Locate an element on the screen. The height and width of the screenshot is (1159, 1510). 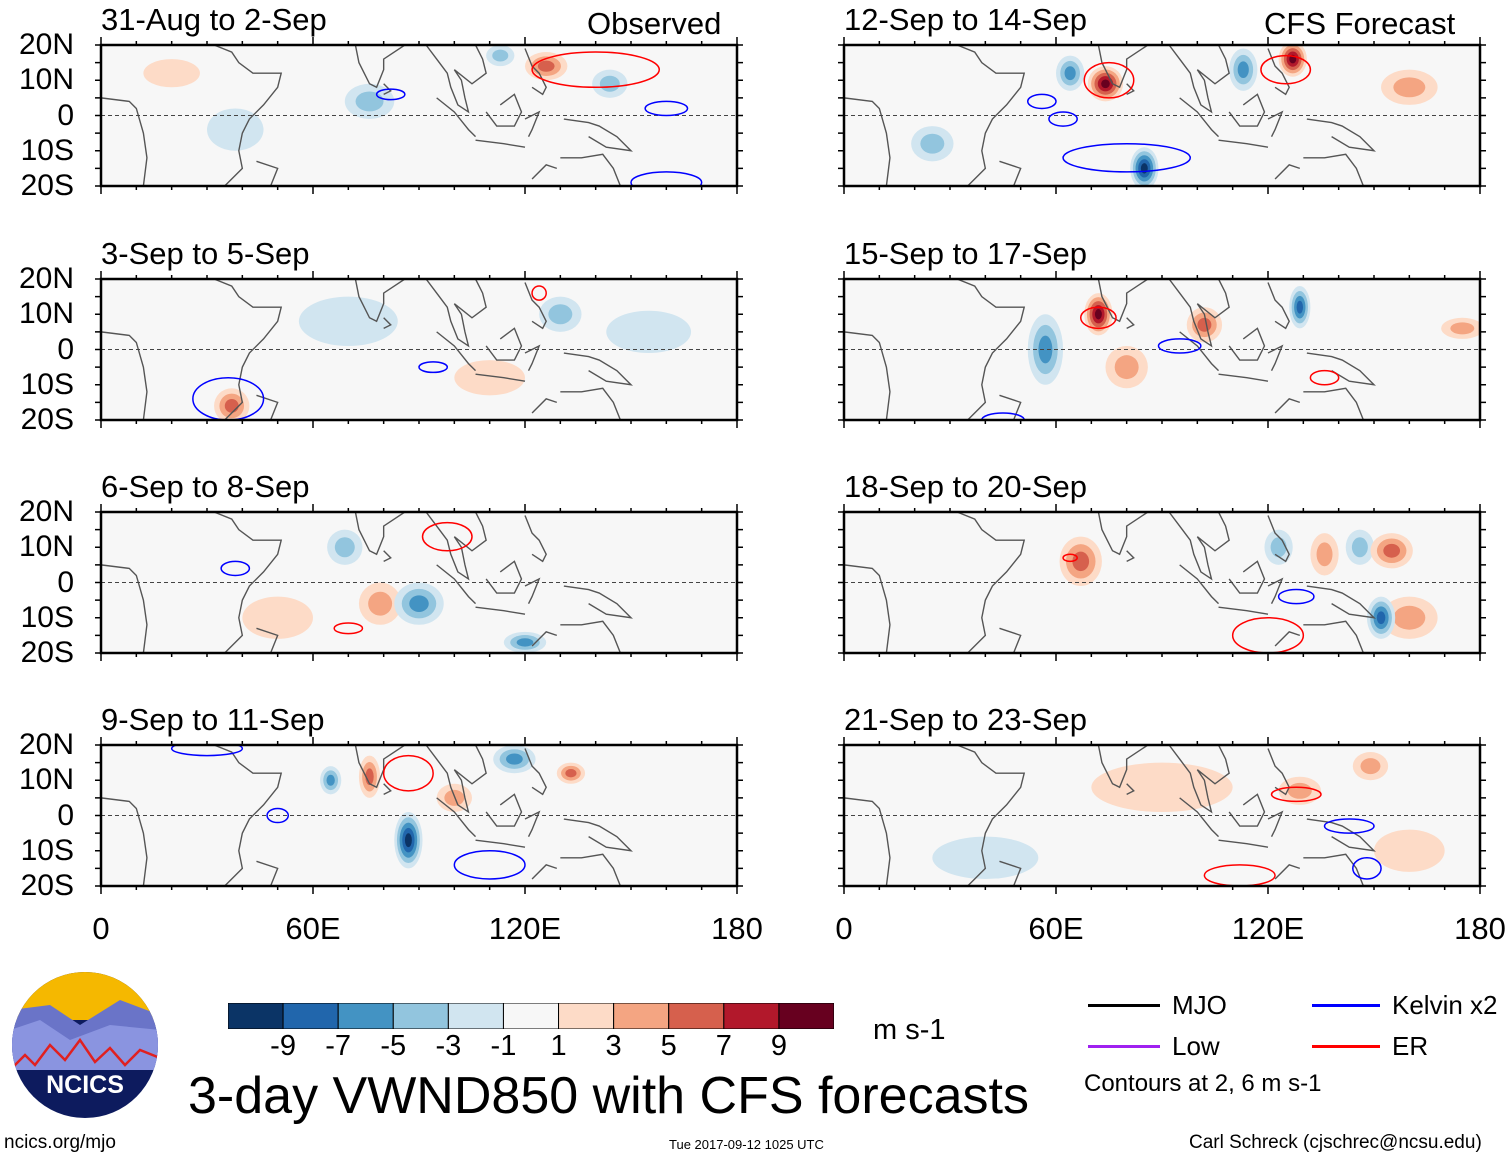
panel-title: 18-Sep to 20-Sep is located at coordinates (966, 486).